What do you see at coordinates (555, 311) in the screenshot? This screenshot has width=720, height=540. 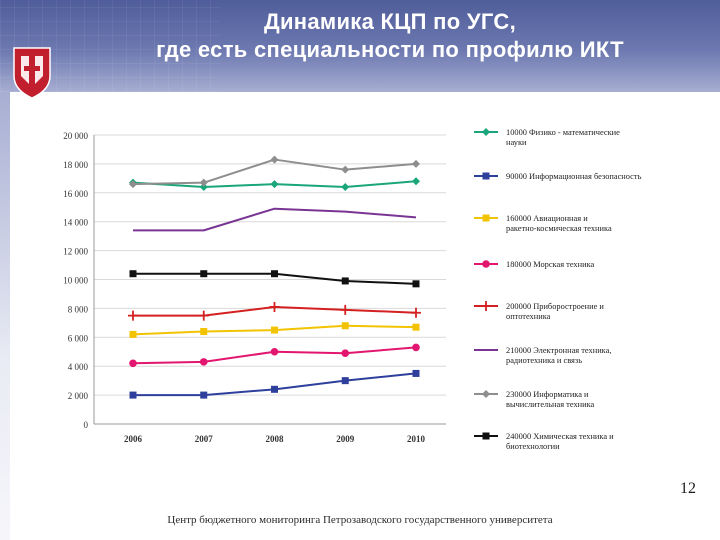 I see `legend-label: 200000 Приборостроение и оптотехника` at bounding box center [555, 311].